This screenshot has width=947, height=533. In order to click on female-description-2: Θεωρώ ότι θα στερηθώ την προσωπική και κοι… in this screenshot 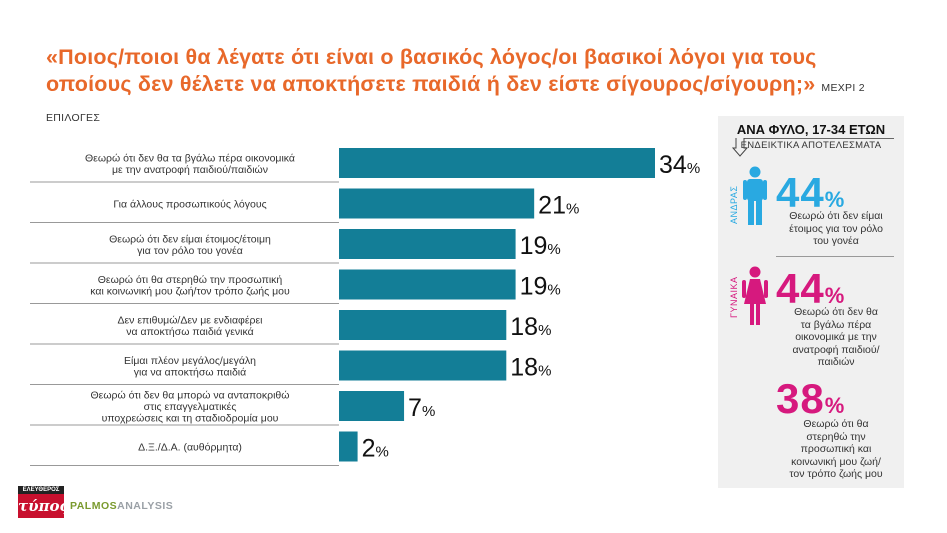, I will do `click(836, 449)`.